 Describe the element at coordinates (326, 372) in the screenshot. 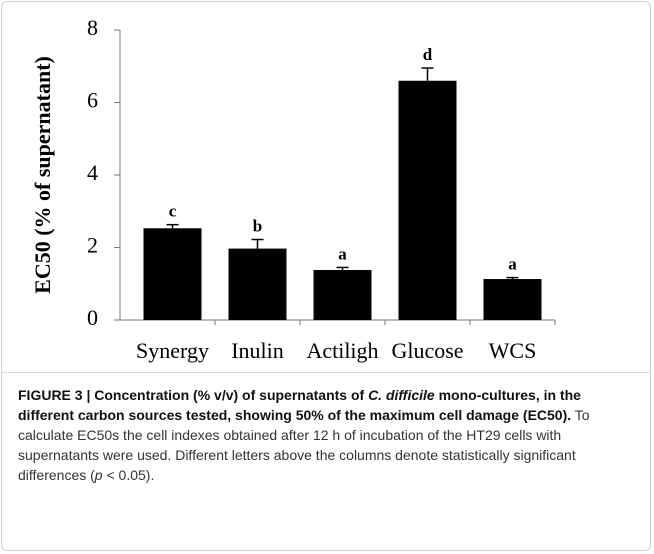

I see `separator` at that location.